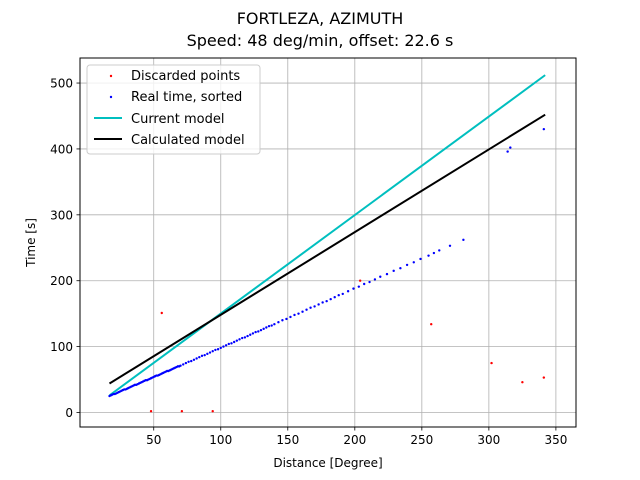  Describe the element at coordinates (287, 440) in the screenshot. I see `x-tick-label: 150` at that location.